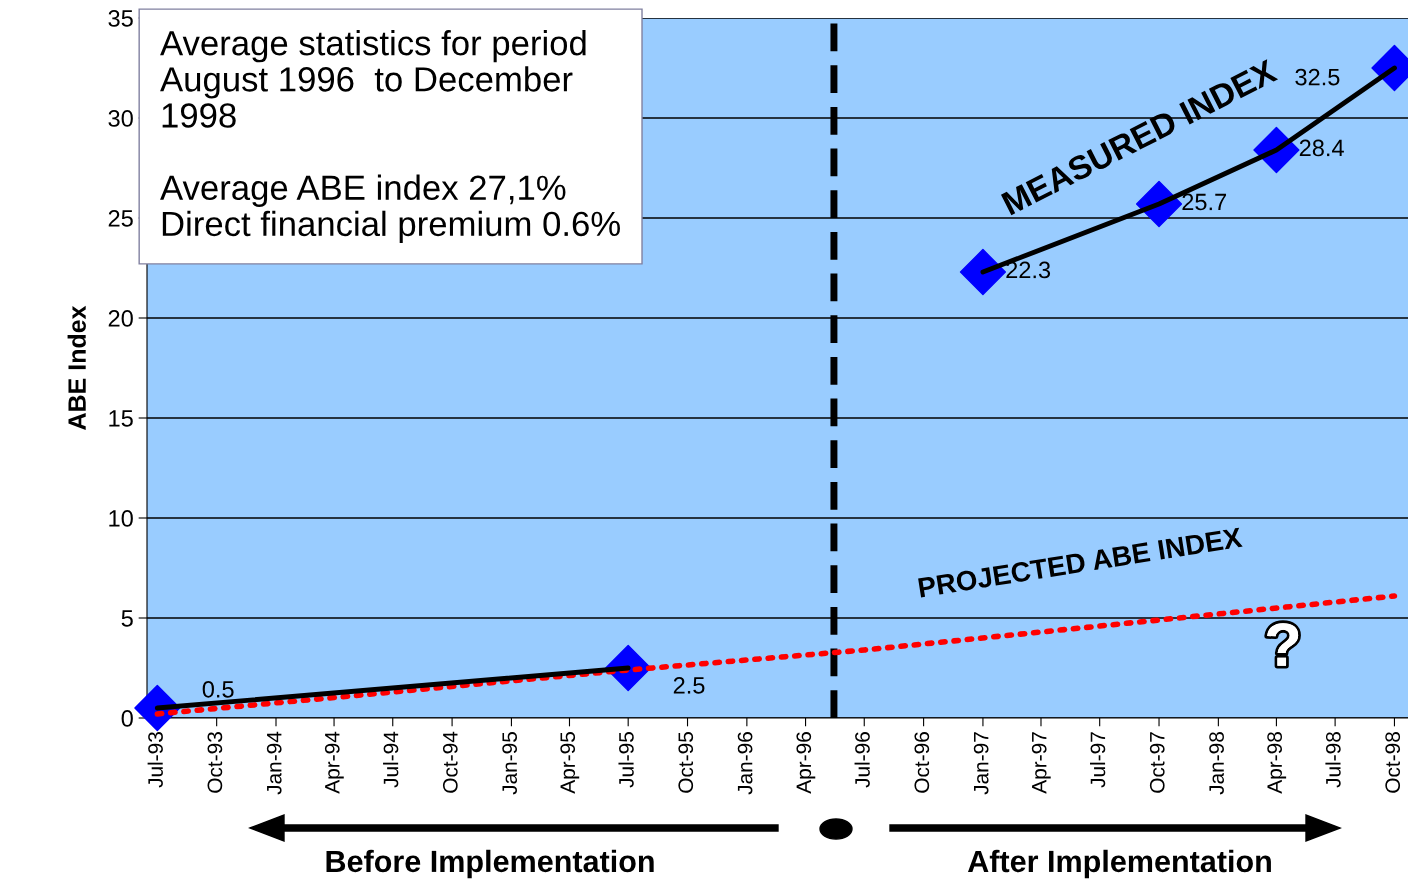 The height and width of the screenshot is (883, 1408). I want to click on data-label: 28.4, so click(1321, 148).